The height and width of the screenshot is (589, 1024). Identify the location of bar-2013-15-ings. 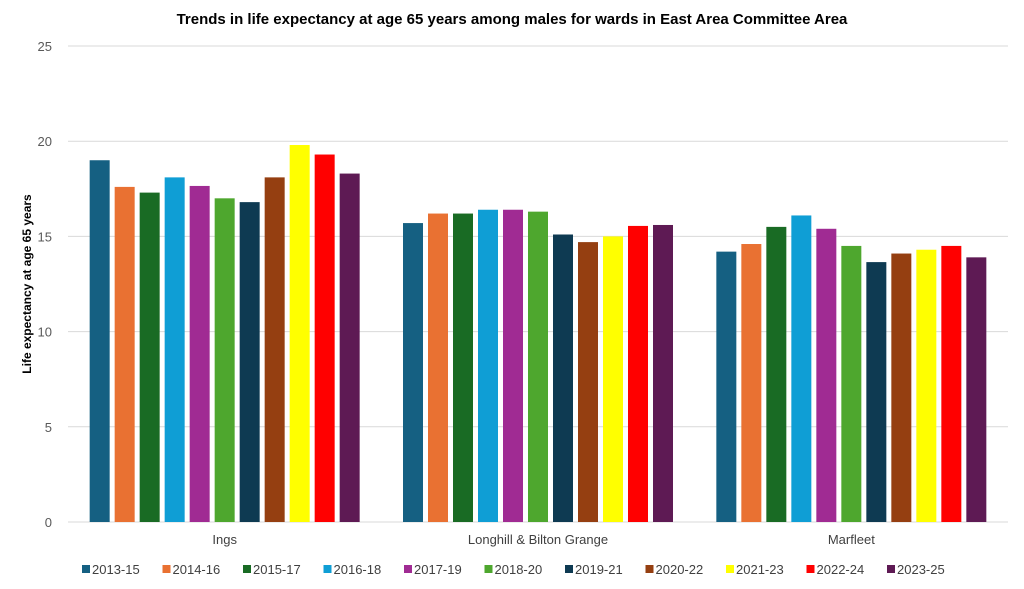
(99, 341).